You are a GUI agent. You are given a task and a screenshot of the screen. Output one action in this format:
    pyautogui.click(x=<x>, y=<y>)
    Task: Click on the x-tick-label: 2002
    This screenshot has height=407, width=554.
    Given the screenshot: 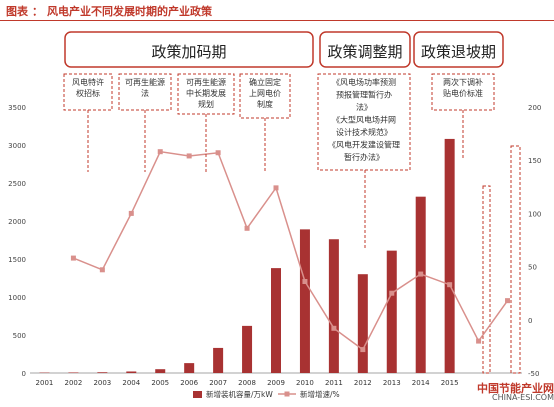 What is the action you would take?
    pyautogui.click(x=73, y=383)
    